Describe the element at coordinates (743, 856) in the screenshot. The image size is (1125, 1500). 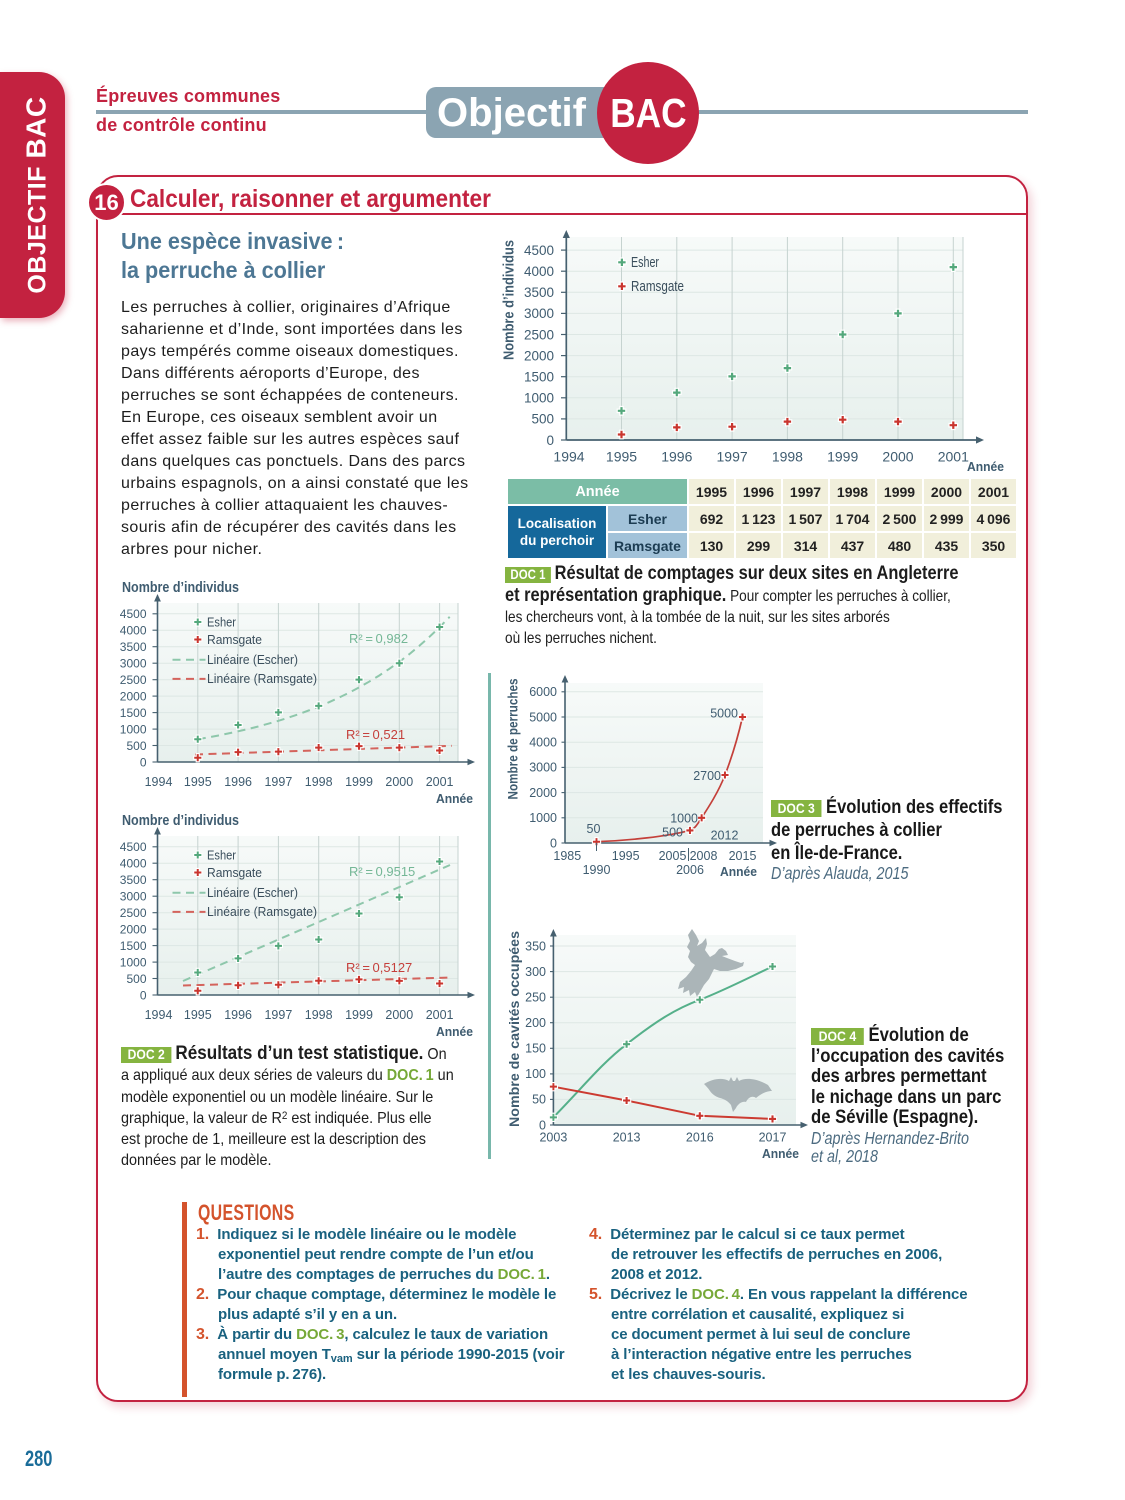
I see `svg-text: 2015` at that location.